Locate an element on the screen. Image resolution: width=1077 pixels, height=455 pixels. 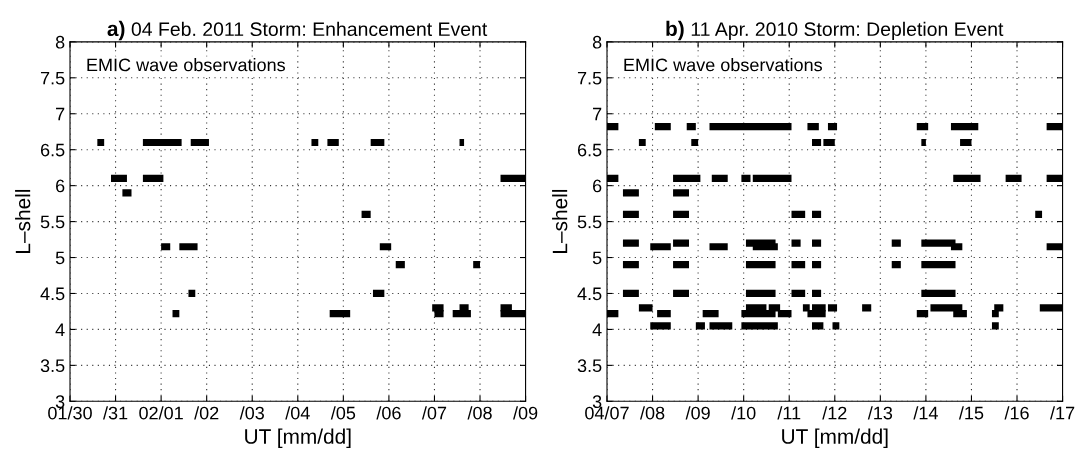
x-tick-label: 04/07 is located at coordinates (607, 413).